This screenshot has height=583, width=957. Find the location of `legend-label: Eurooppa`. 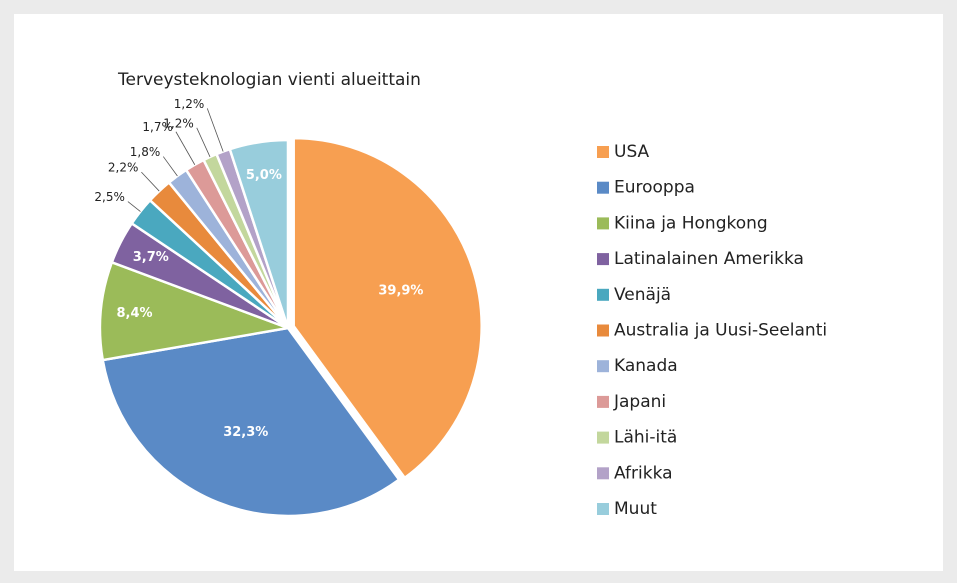

legend-label: Eurooppa is located at coordinates (654, 188).